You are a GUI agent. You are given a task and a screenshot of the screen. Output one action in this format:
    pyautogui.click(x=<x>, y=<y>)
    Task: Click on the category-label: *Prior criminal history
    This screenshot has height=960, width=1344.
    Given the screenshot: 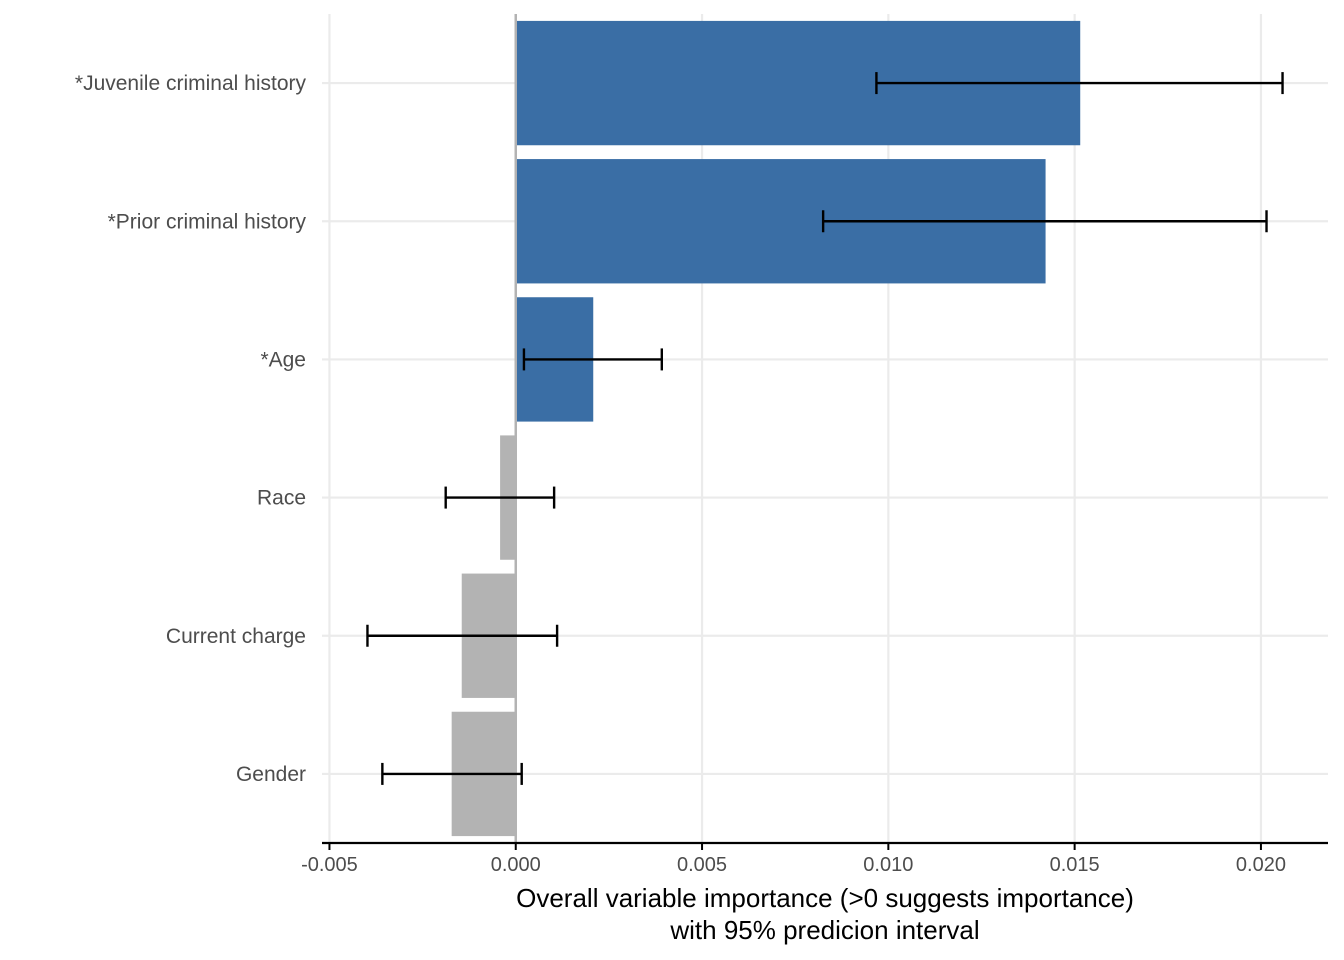 What is the action you would take?
    pyautogui.click(x=207, y=221)
    